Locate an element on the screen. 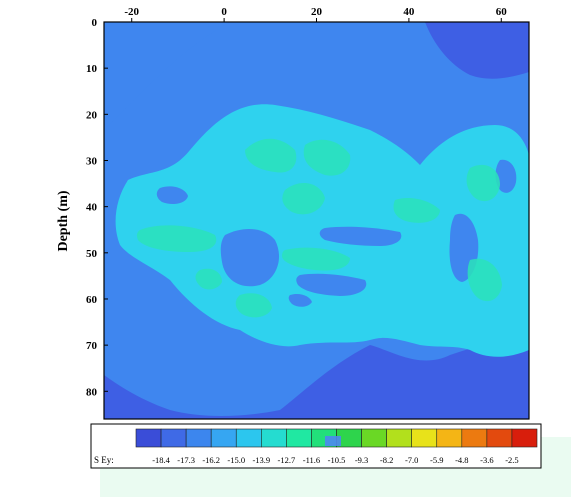  y-tick-label: 70 is located at coordinates (92, 346).